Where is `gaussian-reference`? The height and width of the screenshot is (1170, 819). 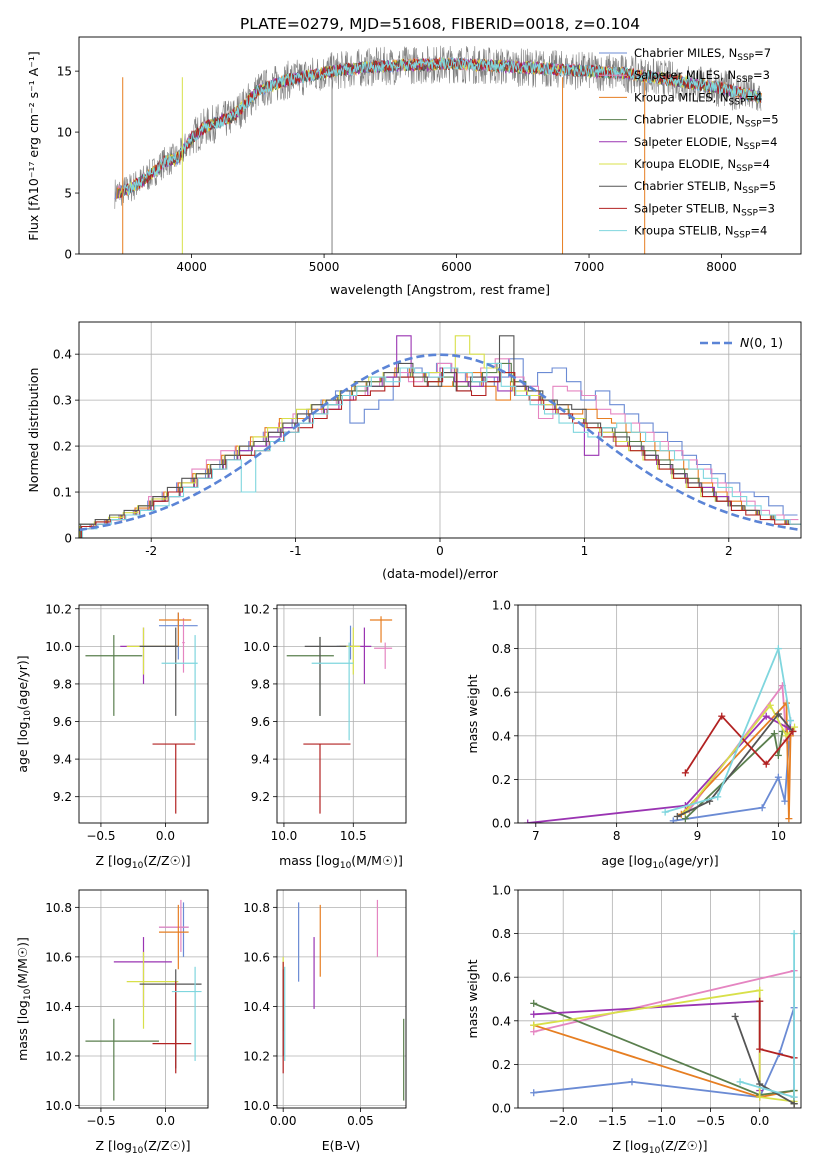 gaussian-reference is located at coordinates (440, 442).